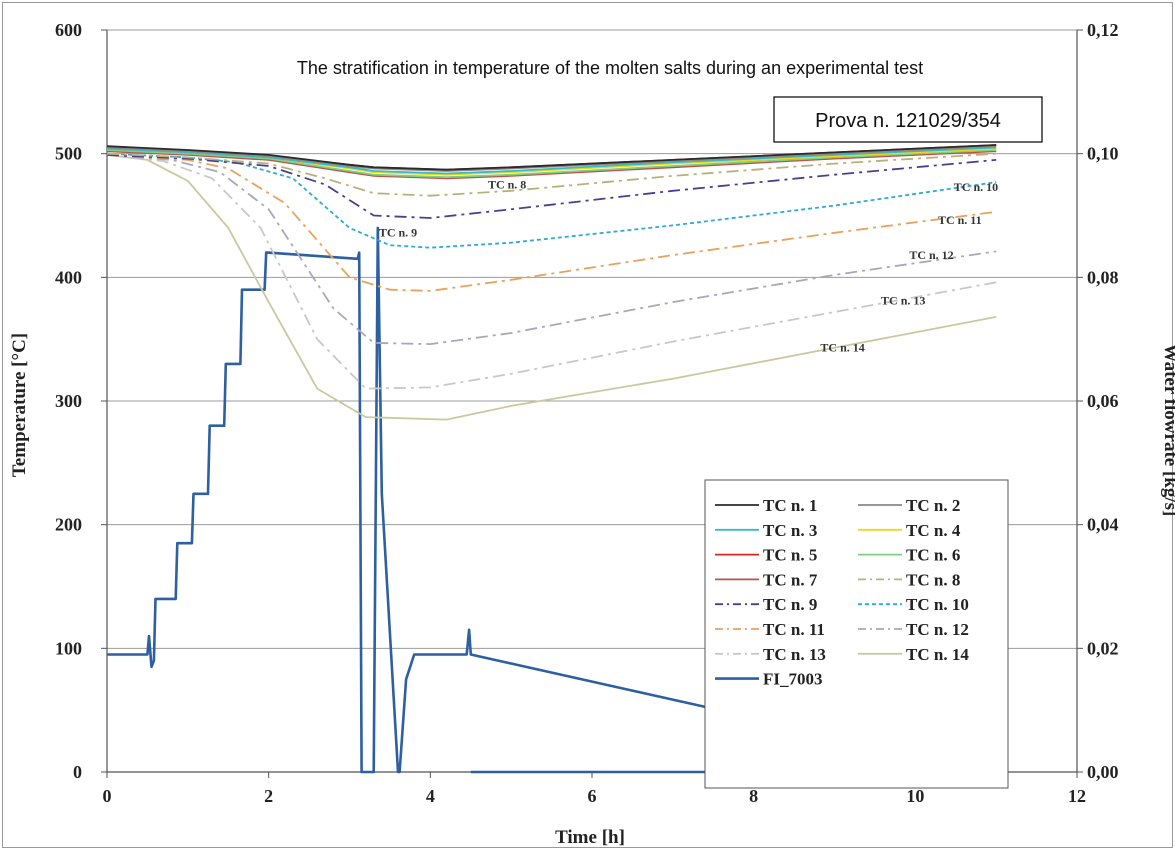 The height and width of the screenshot is (850, 1175). I want to click on annotation-box, so click(908, 119).